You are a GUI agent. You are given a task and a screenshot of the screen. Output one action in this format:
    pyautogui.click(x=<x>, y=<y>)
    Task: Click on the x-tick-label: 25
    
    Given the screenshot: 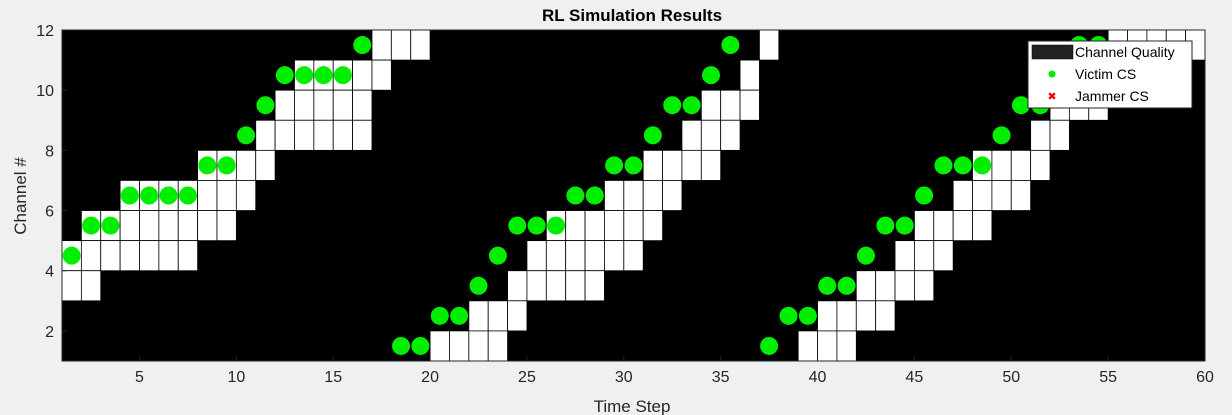 What is the action you would take?
    pyautogui.click(x=527, y=377)
    